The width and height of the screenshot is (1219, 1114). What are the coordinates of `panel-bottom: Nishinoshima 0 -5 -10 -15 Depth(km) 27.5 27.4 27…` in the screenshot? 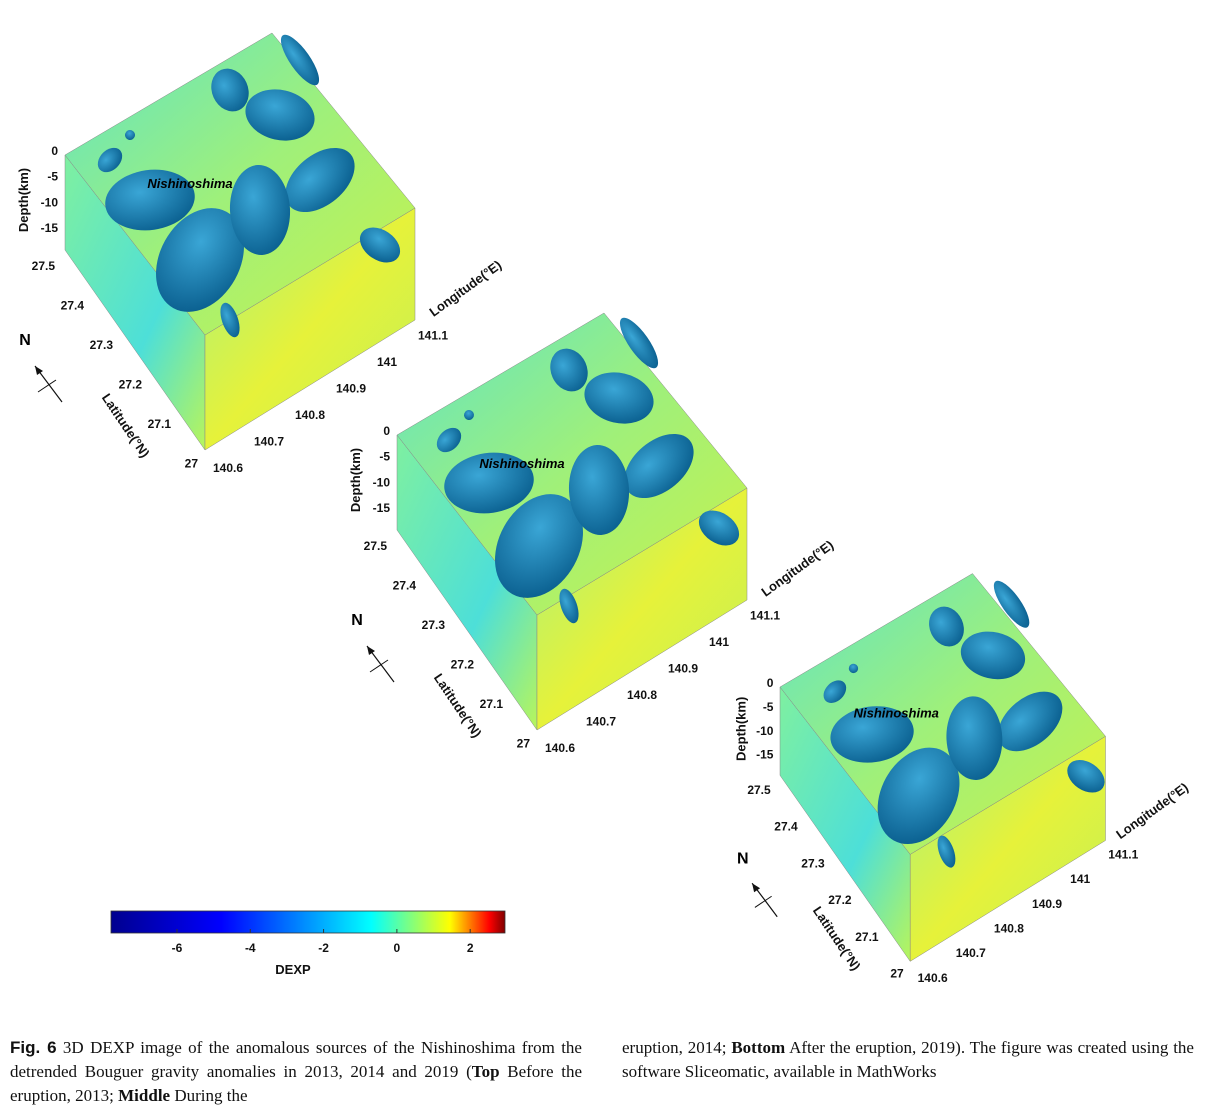 It's located at (962, 779).